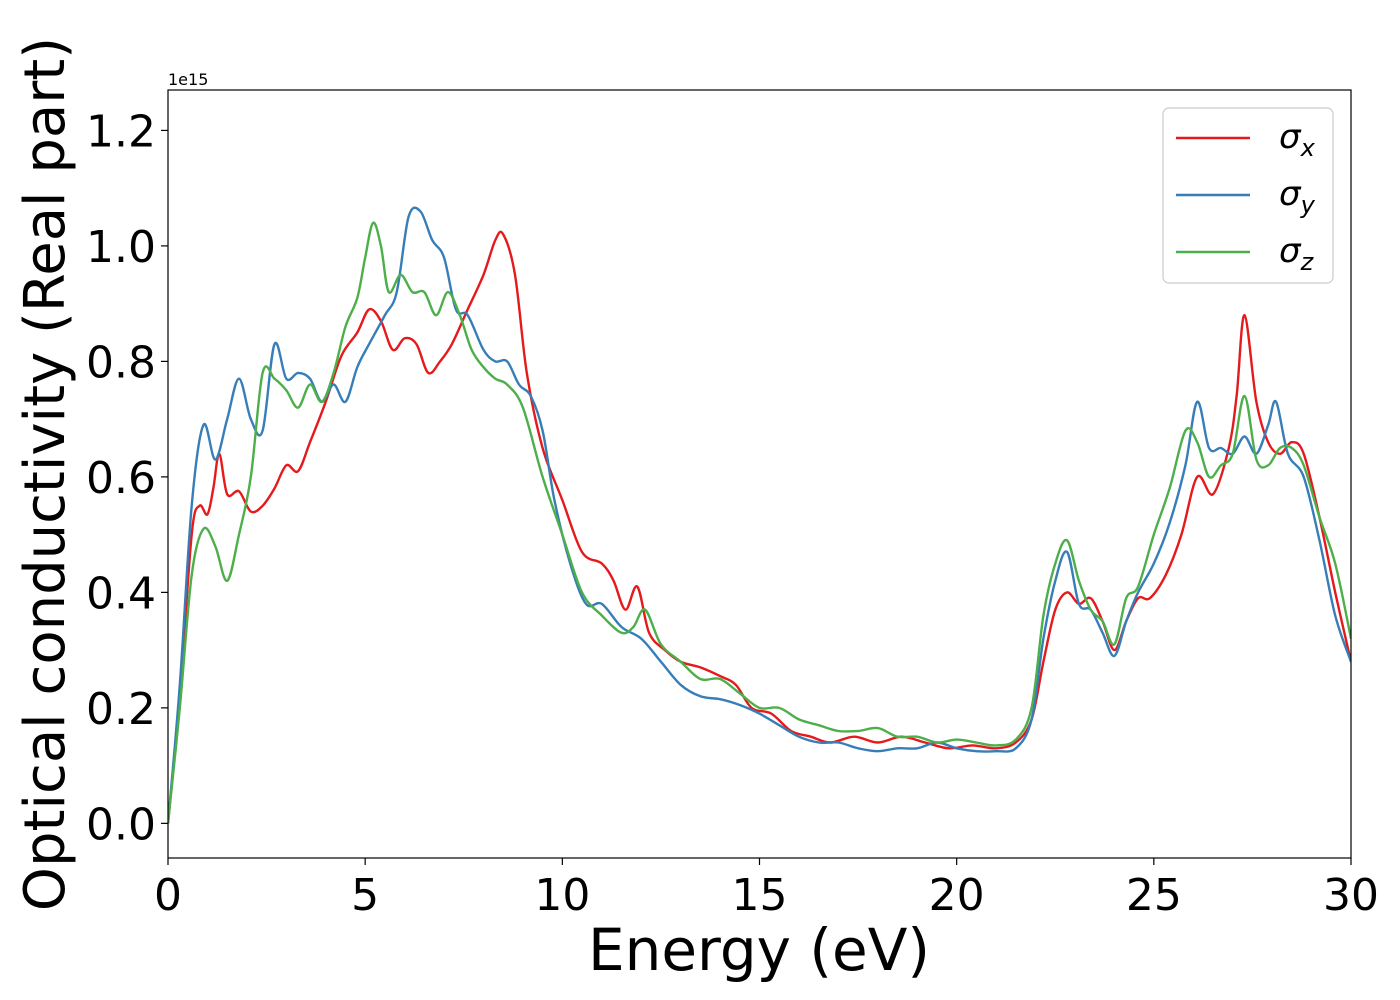  I want to click on legend-items: σx σy σz, so click(1246, 196).